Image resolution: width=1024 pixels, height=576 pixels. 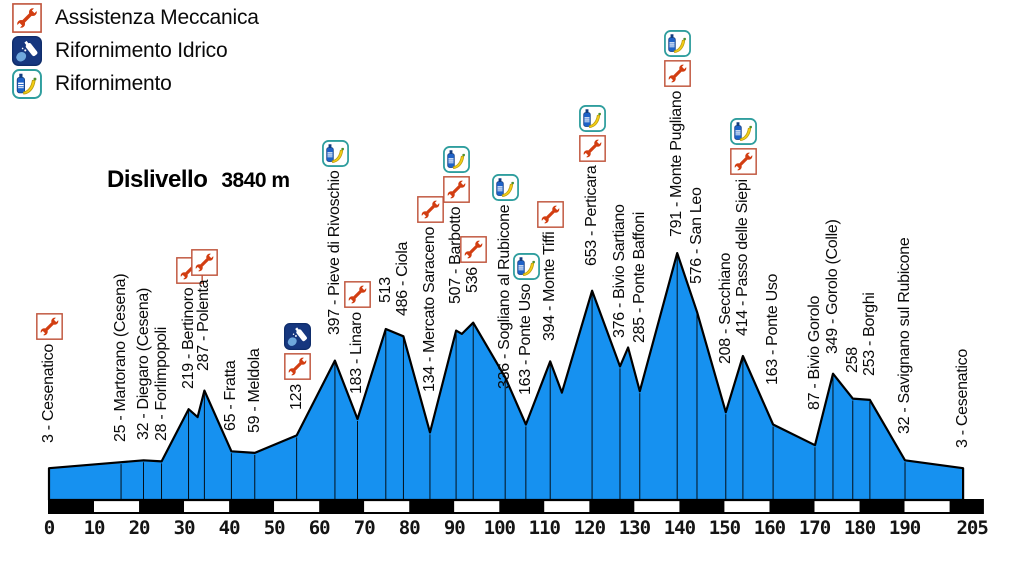 What do you see at coordinates (141, 50) in the screenshot?
I see `legend-label: Rifornimento Idrico` at bounding box center [141, 50].